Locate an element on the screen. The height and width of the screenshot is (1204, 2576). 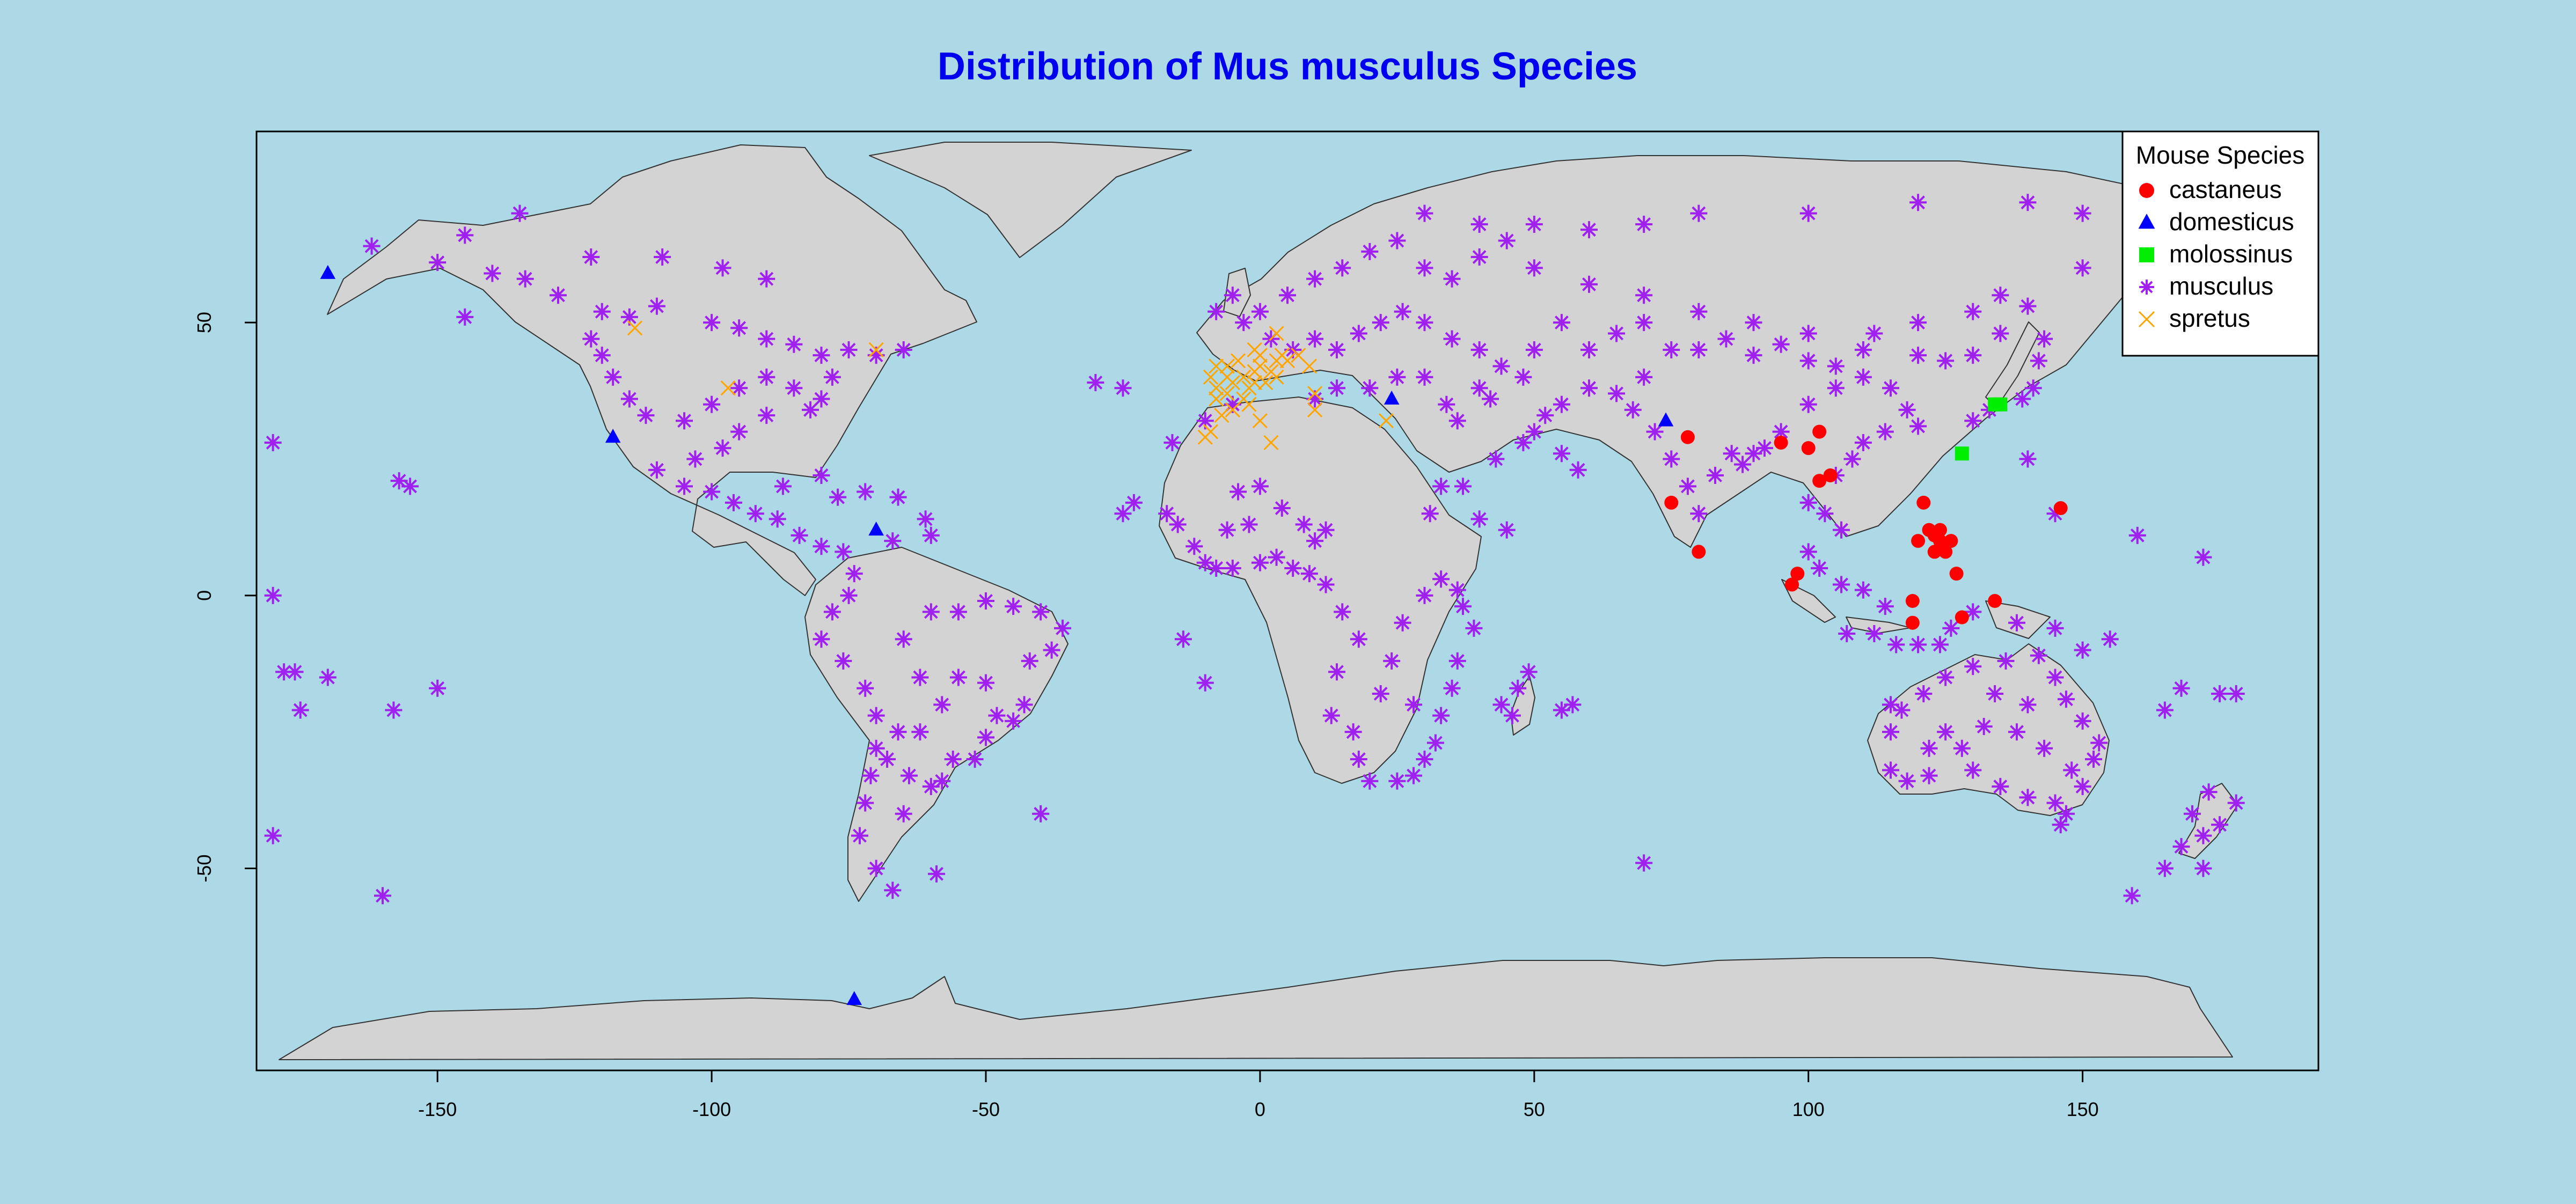
south-america-landmass is located at coordinates (936, 724).